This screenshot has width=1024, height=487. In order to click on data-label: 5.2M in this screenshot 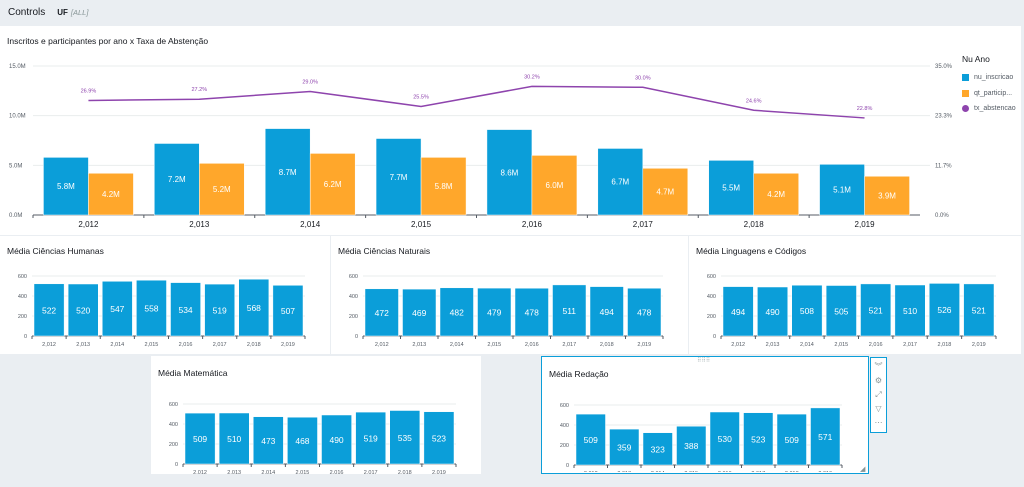, I will do `click(222, 189)`.